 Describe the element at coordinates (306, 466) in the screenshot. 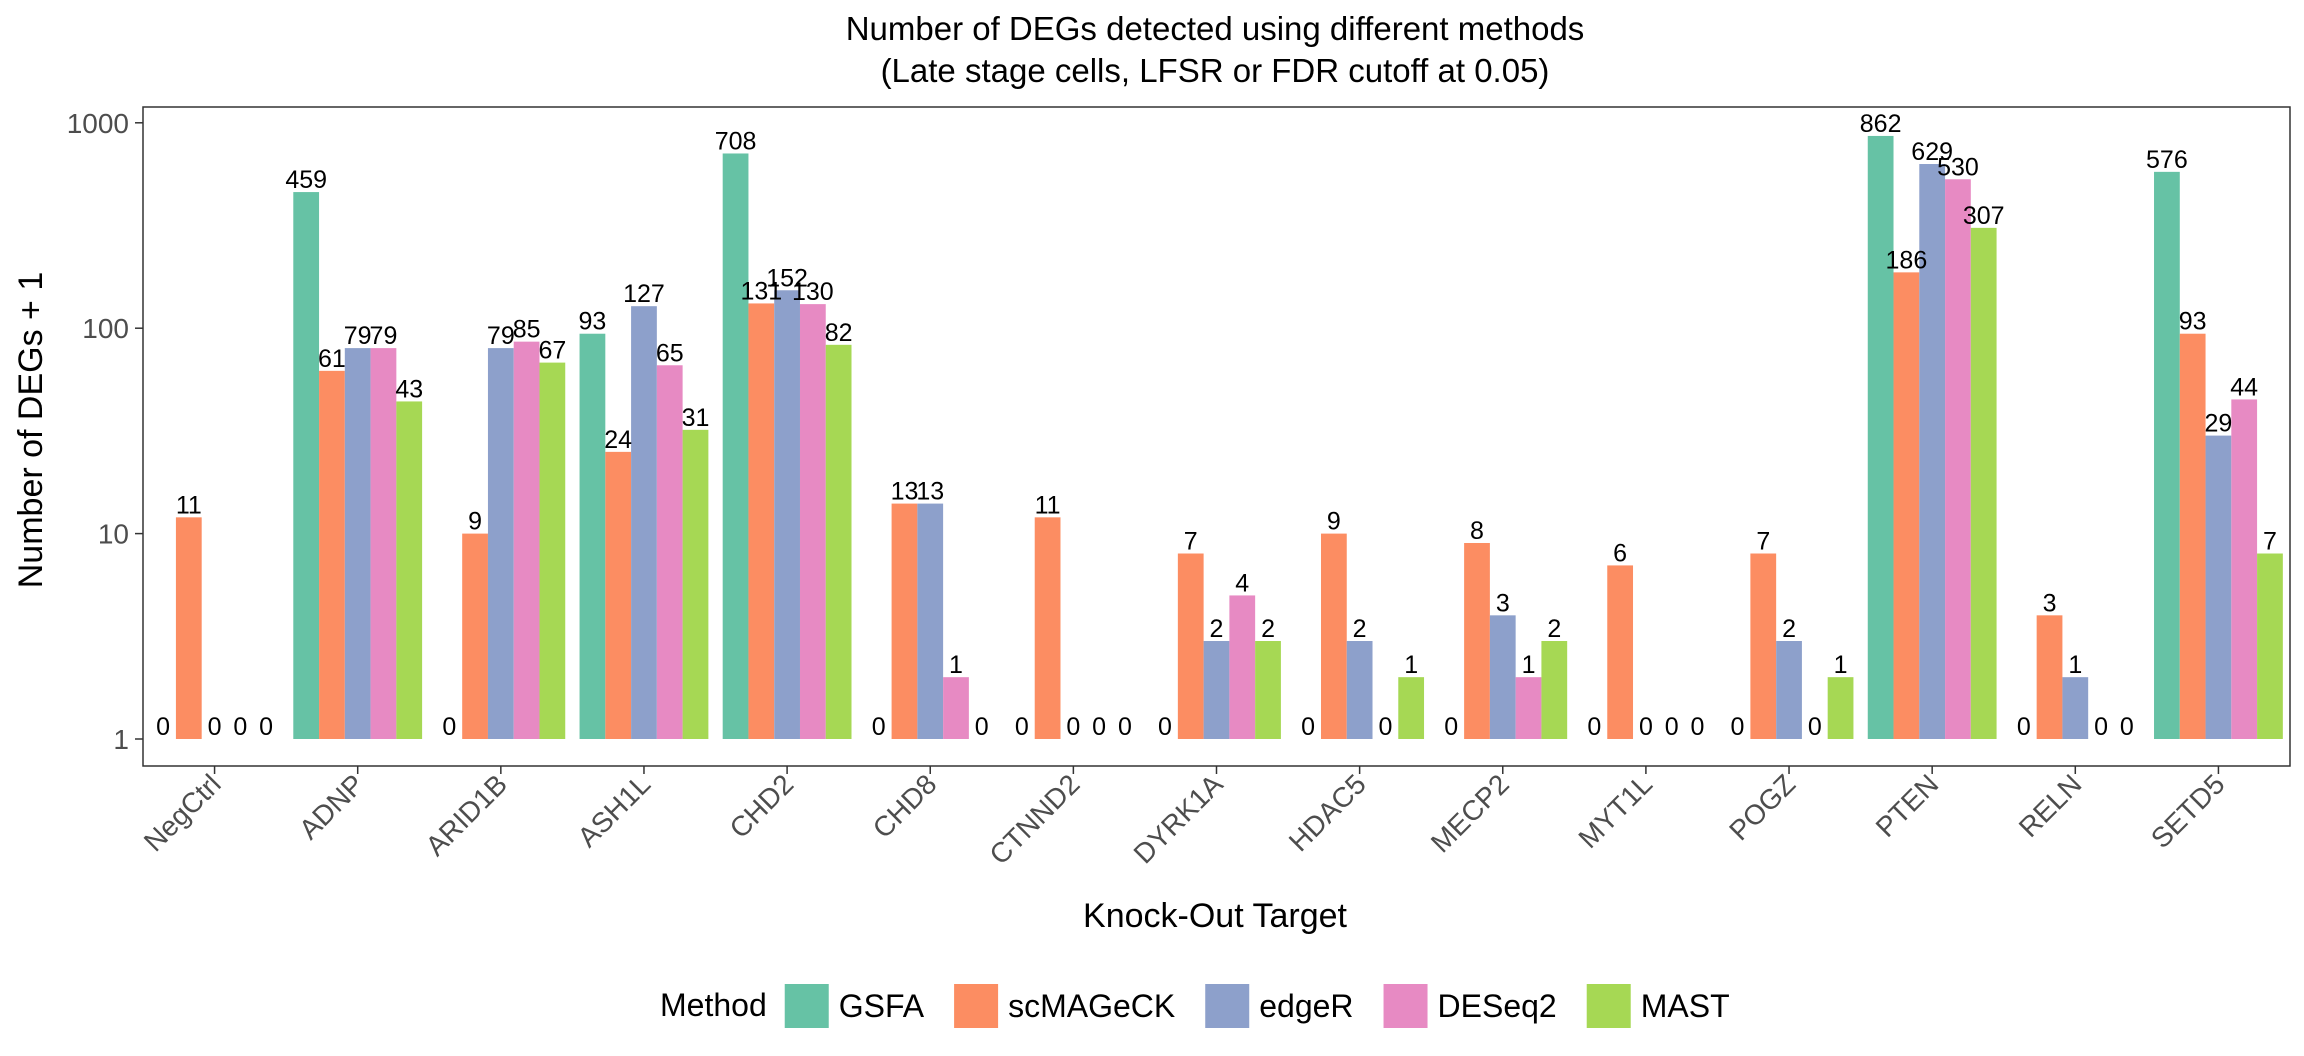

I see `bar-adnp-gsfa` at that location.